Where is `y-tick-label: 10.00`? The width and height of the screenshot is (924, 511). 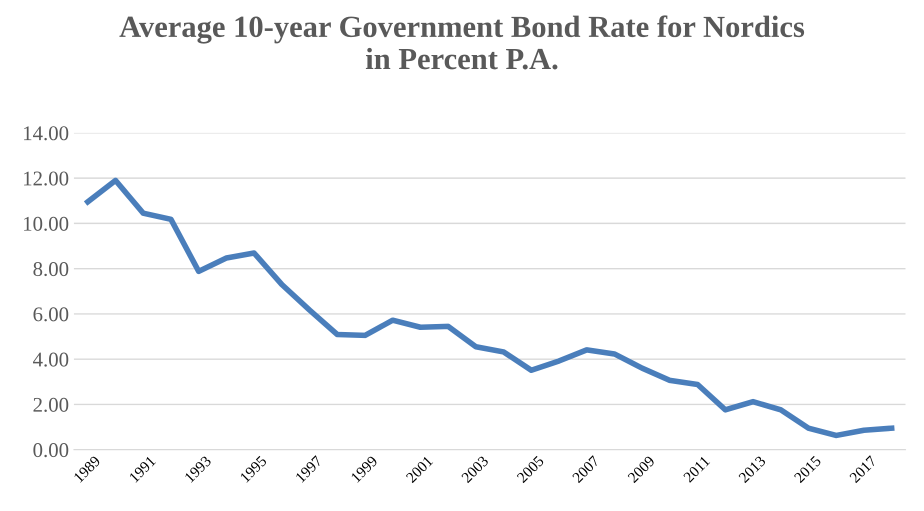
y-tick-label: 10.00 is located at coordinates (46, 223).